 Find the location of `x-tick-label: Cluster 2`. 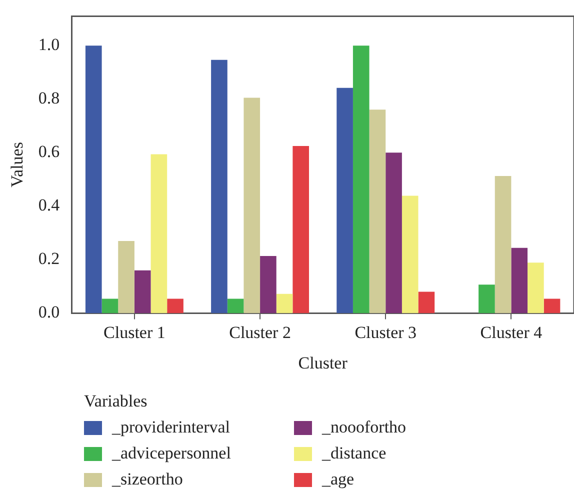

x-tick-label: Cluster 2 is located at coordinates (260, 332).